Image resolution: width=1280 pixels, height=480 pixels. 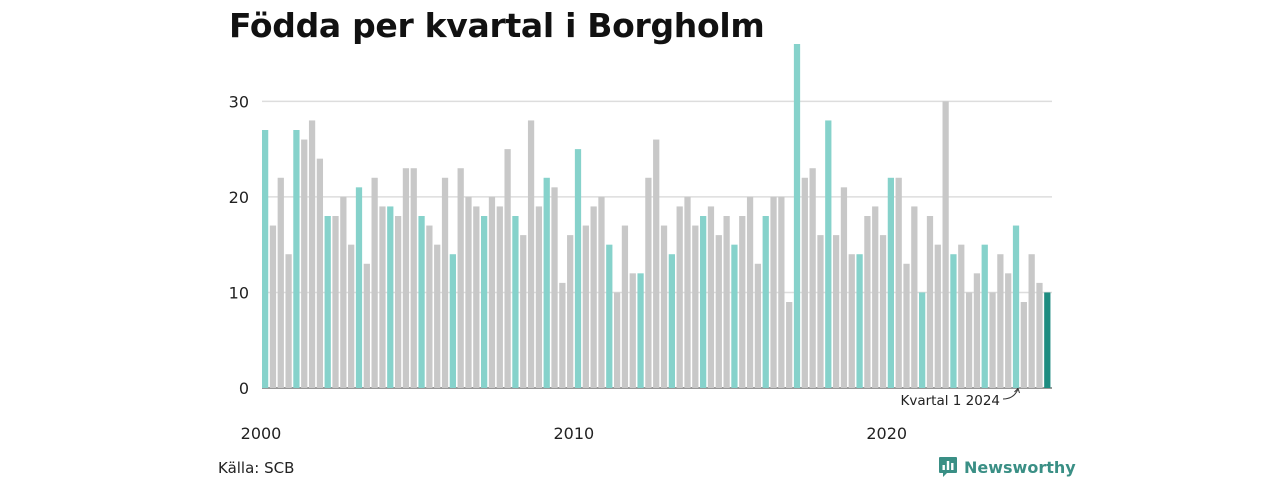 What do you see at coordinates (239, 292) in the screenshot?
I see `y-tick-label: 10` at bounding box center [239, 292].